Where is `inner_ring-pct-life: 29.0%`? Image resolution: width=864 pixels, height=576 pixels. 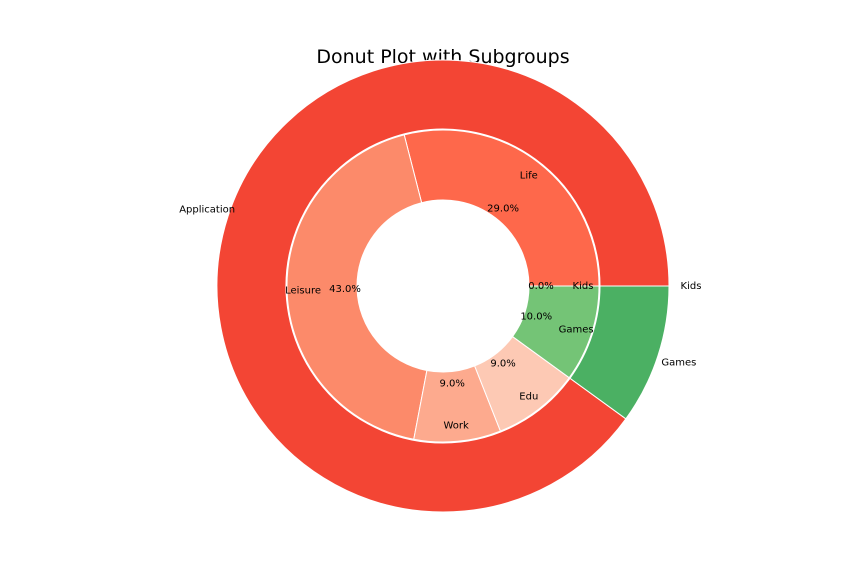 inner_ring-pct-life: 29.0% is located at coordinates (503, 209).